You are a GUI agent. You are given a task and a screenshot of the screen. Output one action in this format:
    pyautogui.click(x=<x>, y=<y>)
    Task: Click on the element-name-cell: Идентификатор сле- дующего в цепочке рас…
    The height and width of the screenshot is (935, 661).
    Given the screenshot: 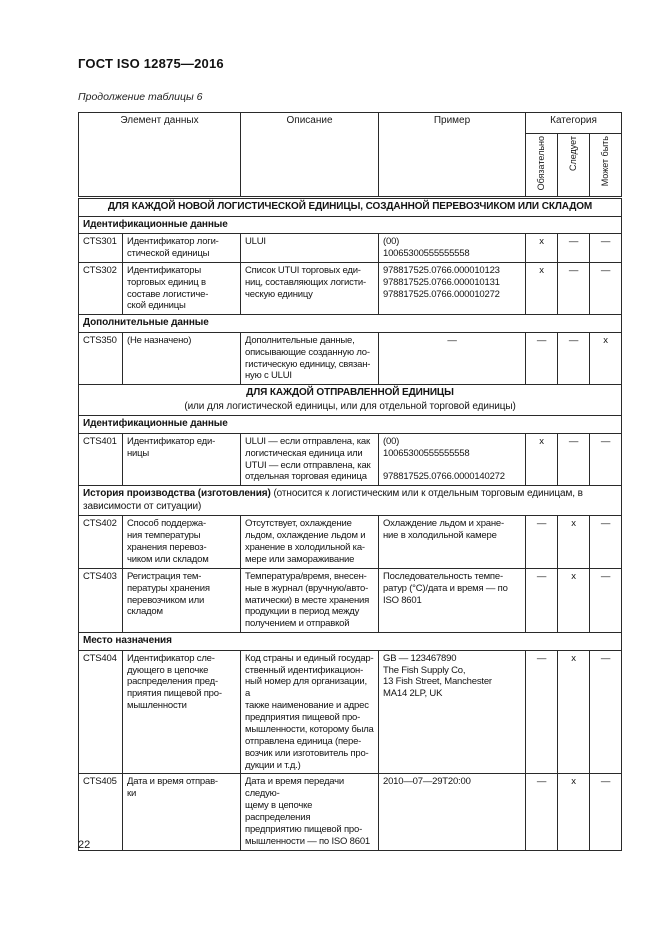 What is the action you would take?
    pyautogui.click(x=181, y=712)
    